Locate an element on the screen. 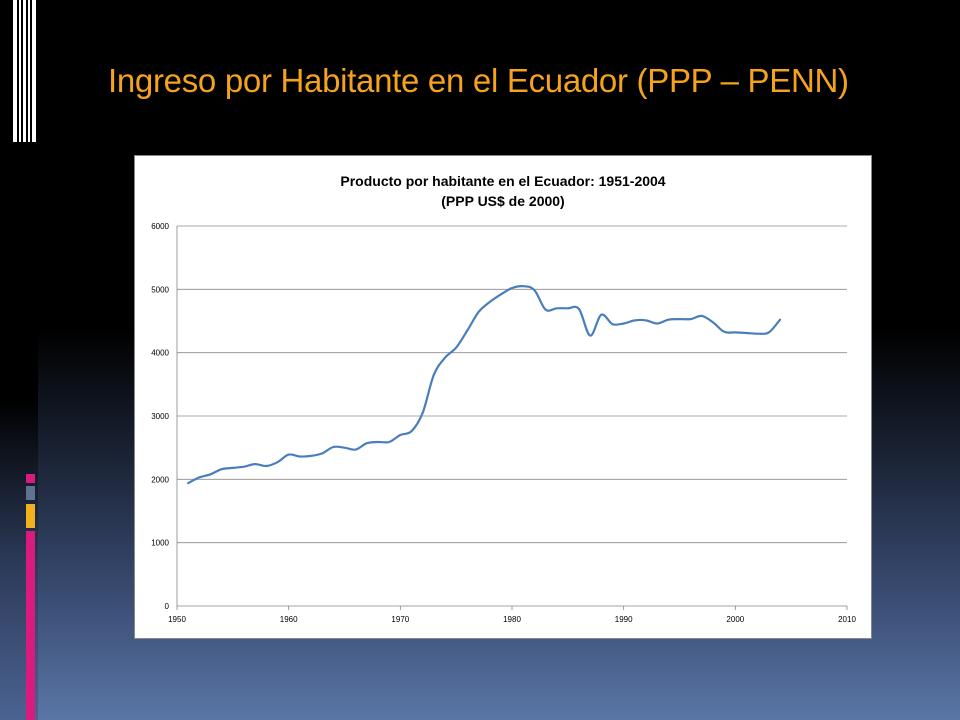 This screenshot has height=720, width=960. x-tick-label: 2000 is located at coordinates (735, 619).